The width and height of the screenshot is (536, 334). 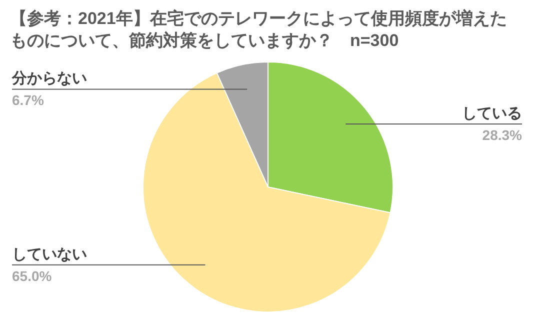 I want to click on data-label: 6.7%, so click(x=28, y=100).